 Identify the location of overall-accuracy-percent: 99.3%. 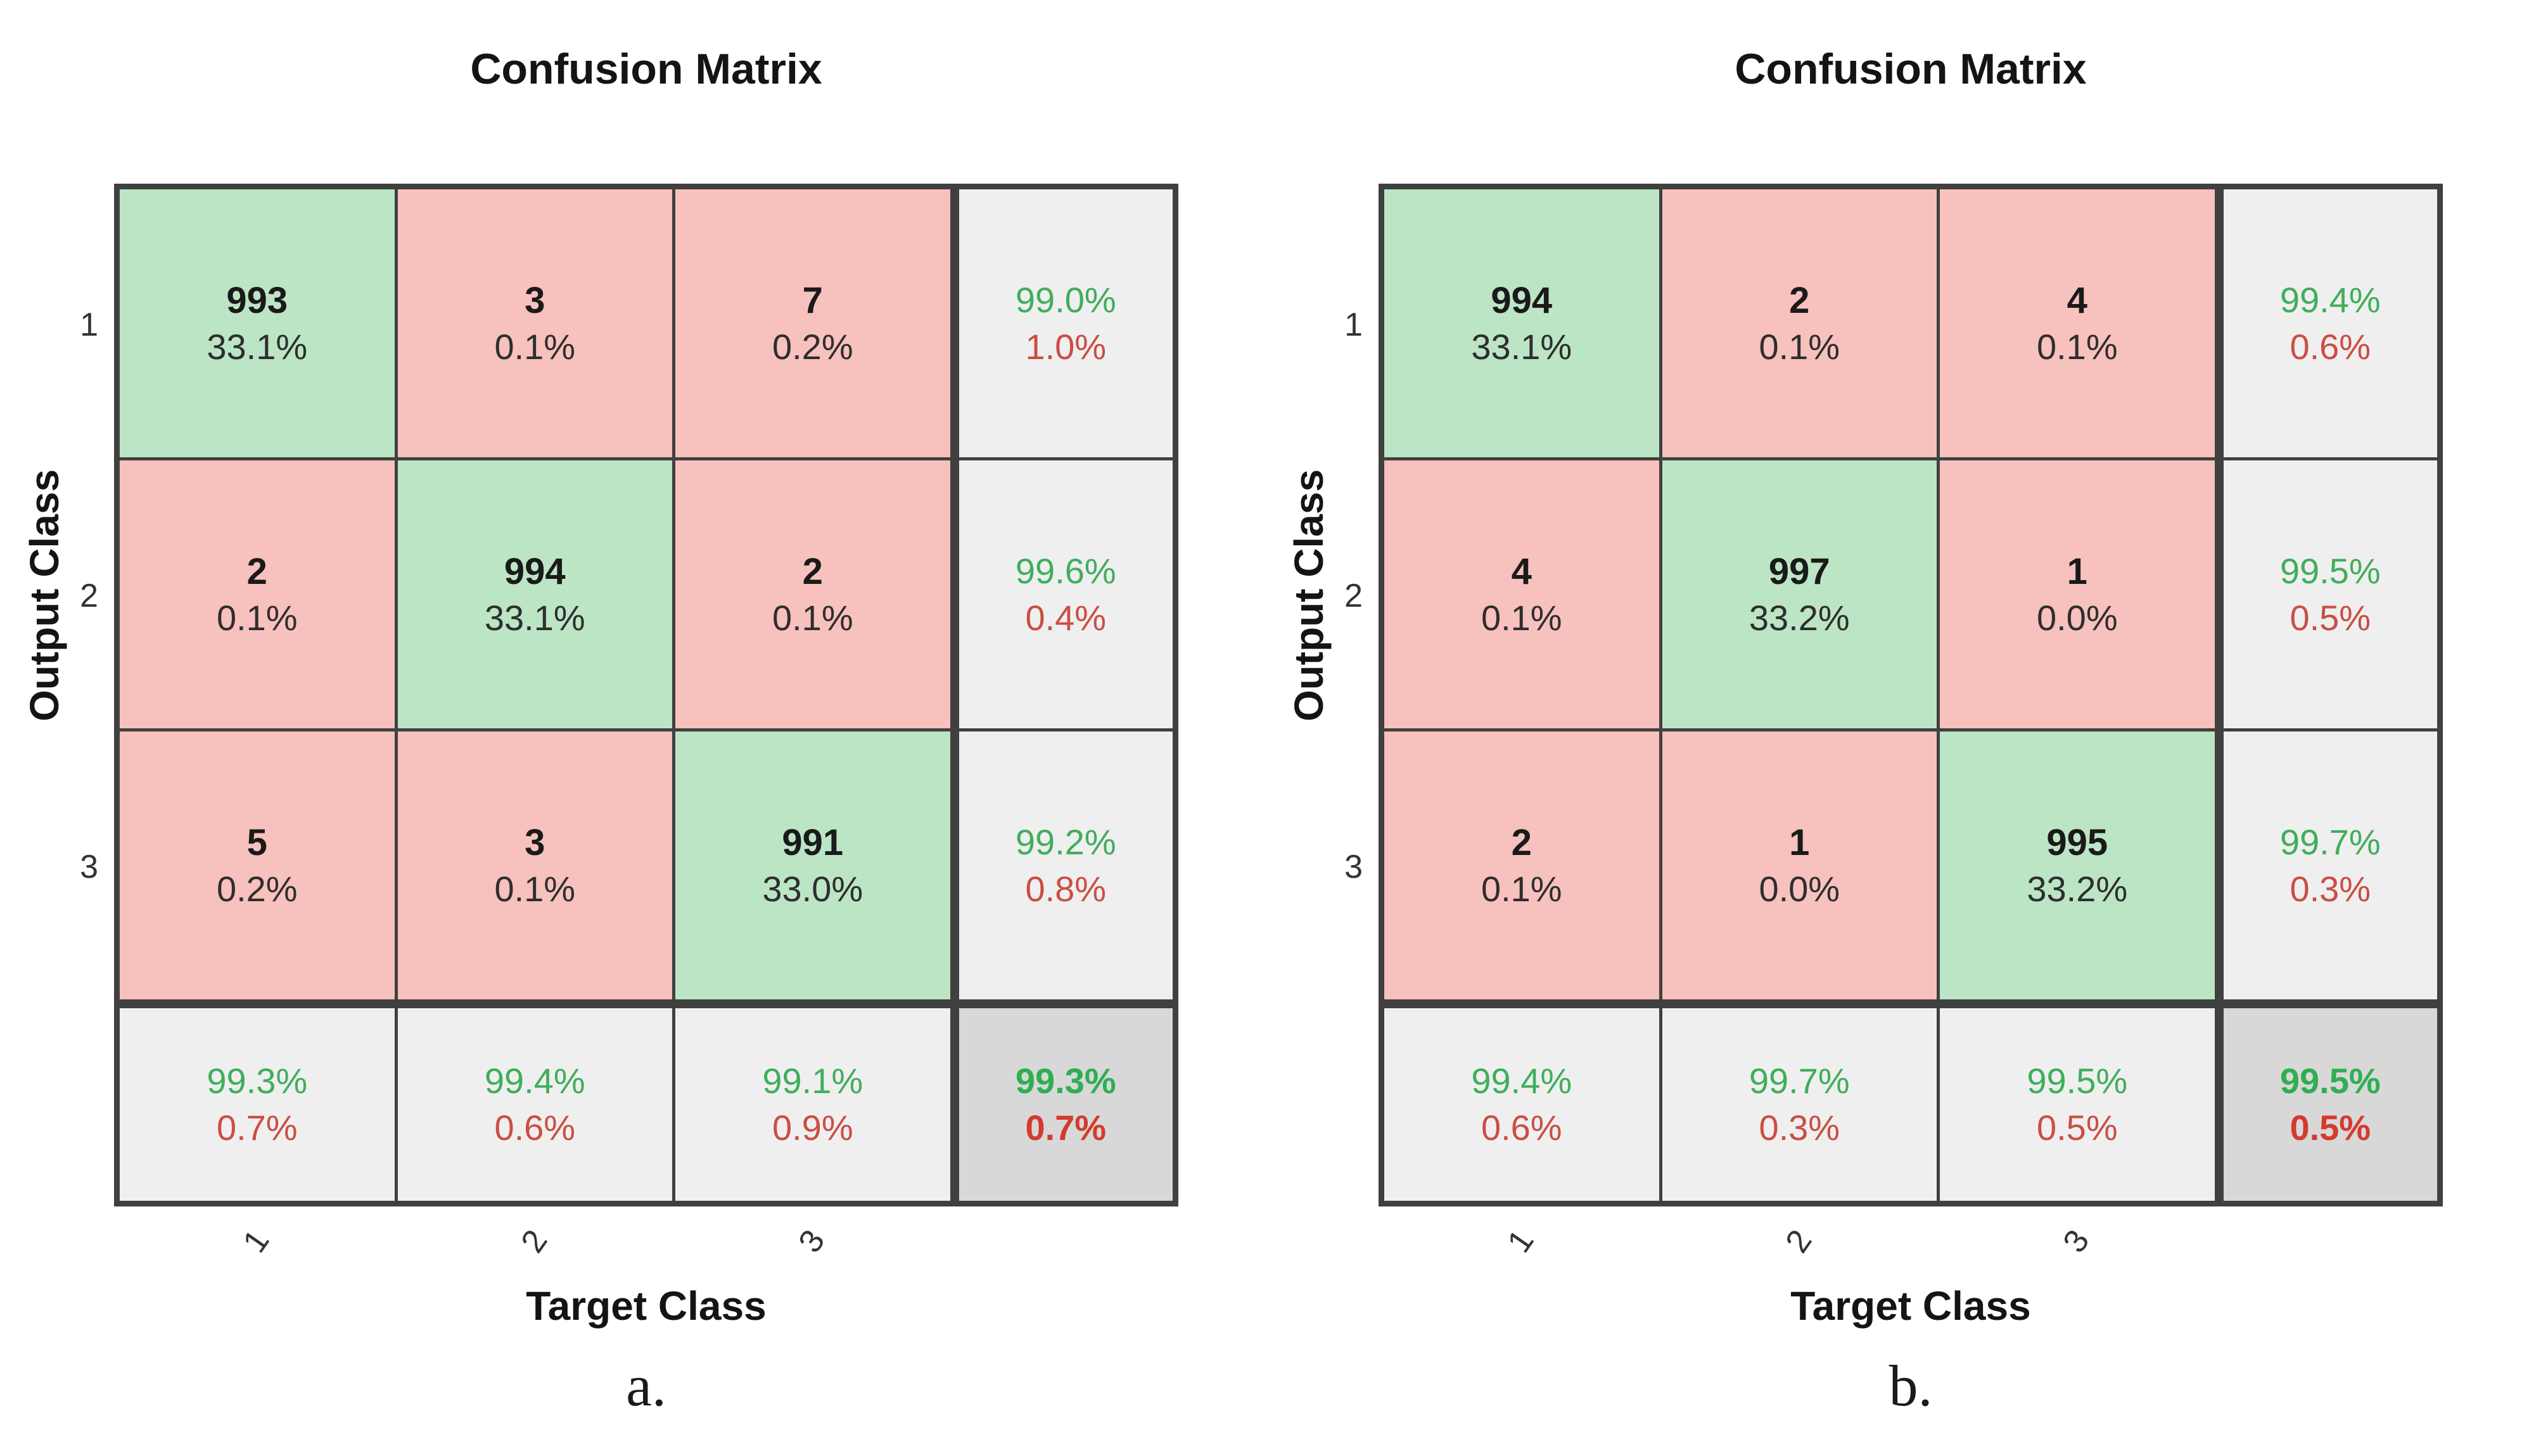
(1065, 1081).